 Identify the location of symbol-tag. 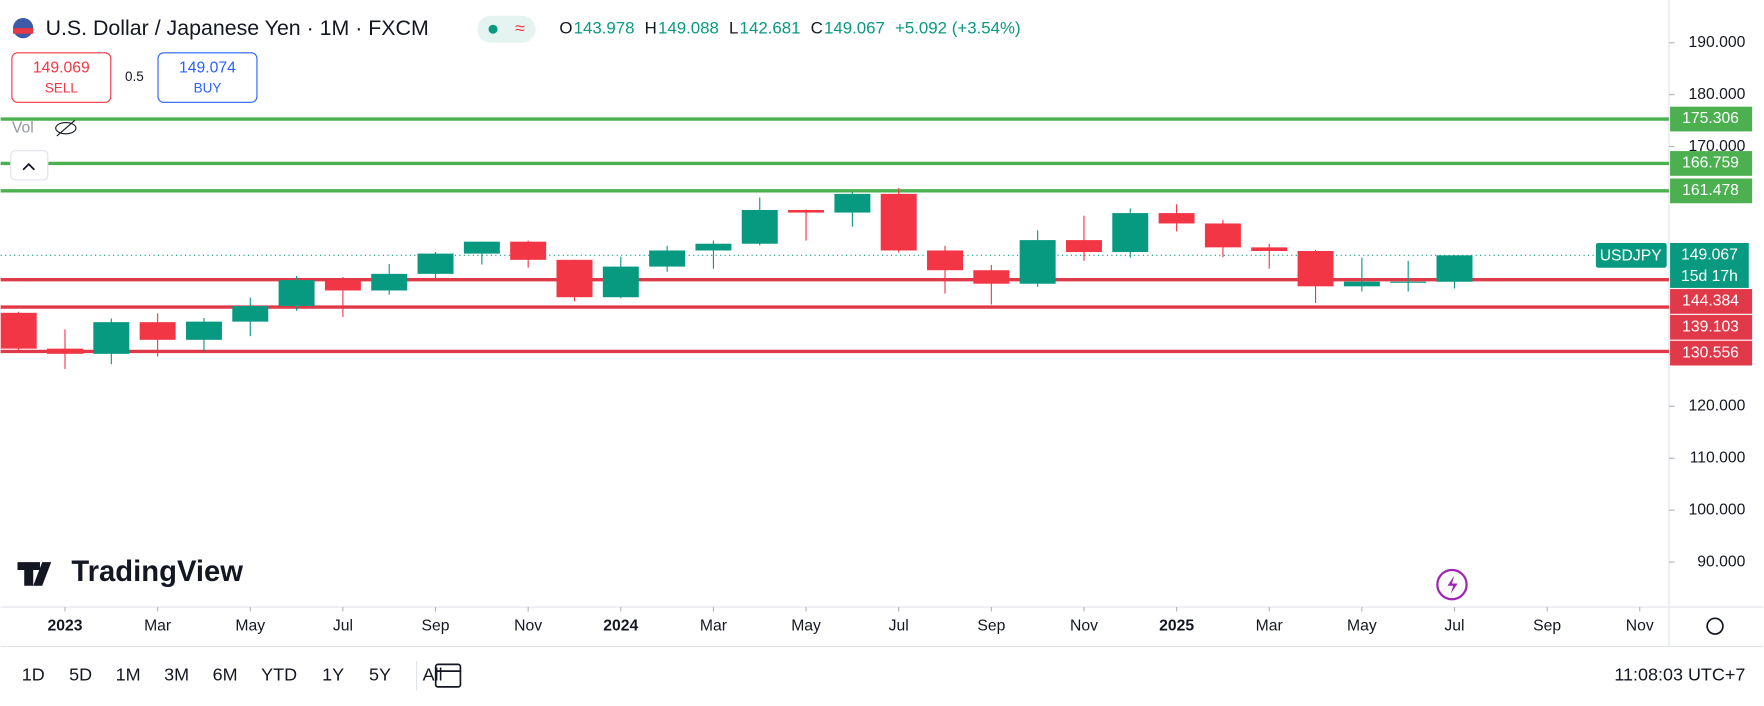
(1631, 255).